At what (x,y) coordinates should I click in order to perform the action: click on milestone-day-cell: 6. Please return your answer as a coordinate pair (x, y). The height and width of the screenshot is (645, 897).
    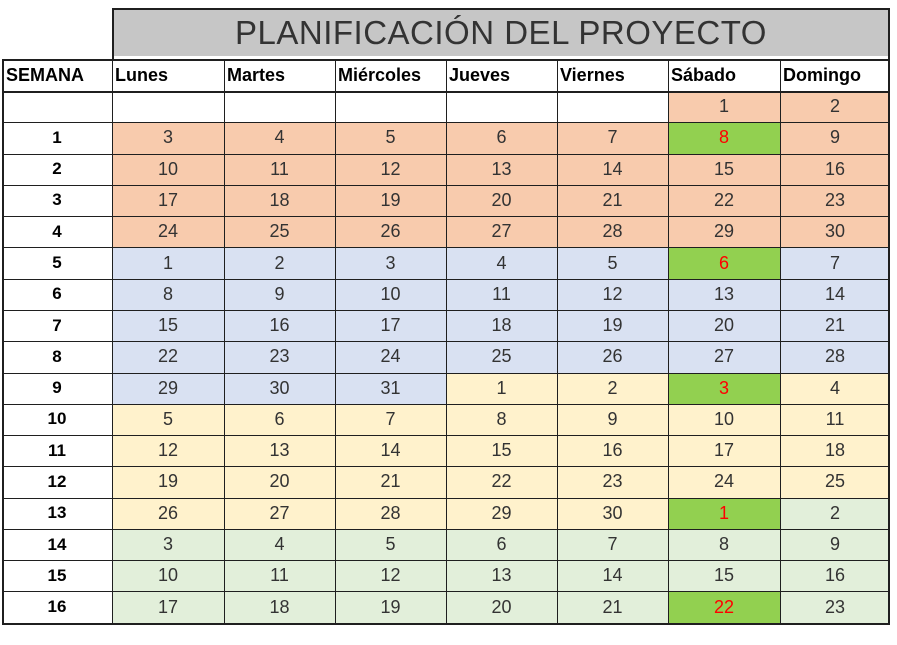
    Looking at the image, I should click on (724, 263).